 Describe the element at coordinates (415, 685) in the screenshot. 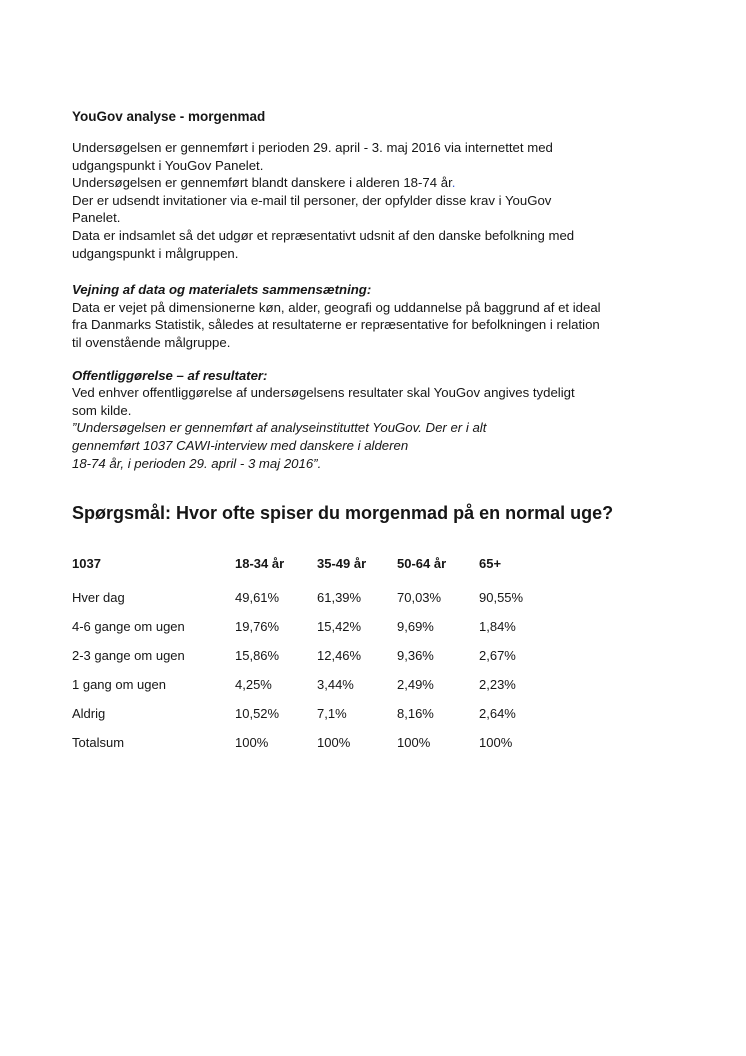

I see `value-cell: 2,49%` at that location.